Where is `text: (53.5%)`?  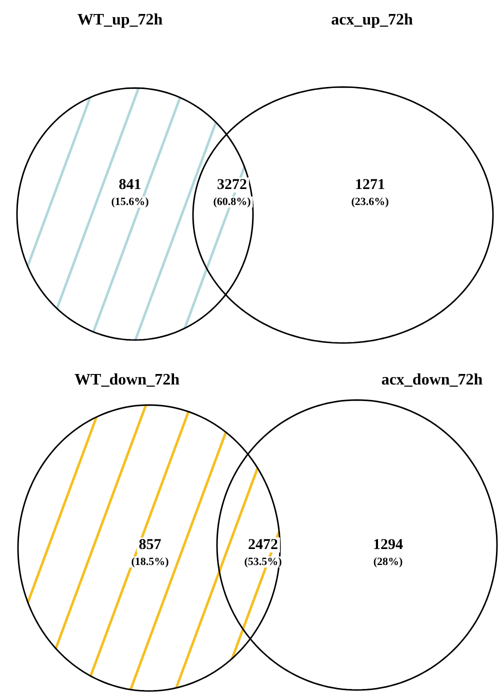 text: (53.5%) is located at coordinates (263, 562).